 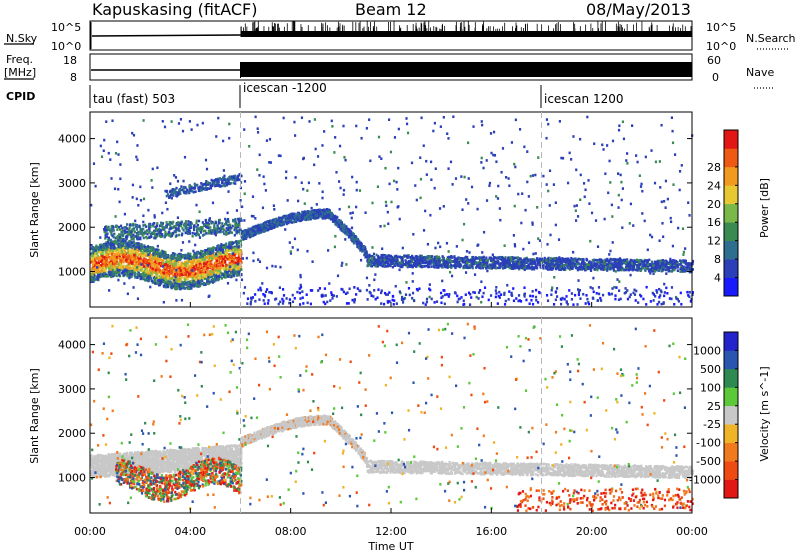 I want to click on nsky-tick-bottom: 10^0, so click(x=66, y=46).